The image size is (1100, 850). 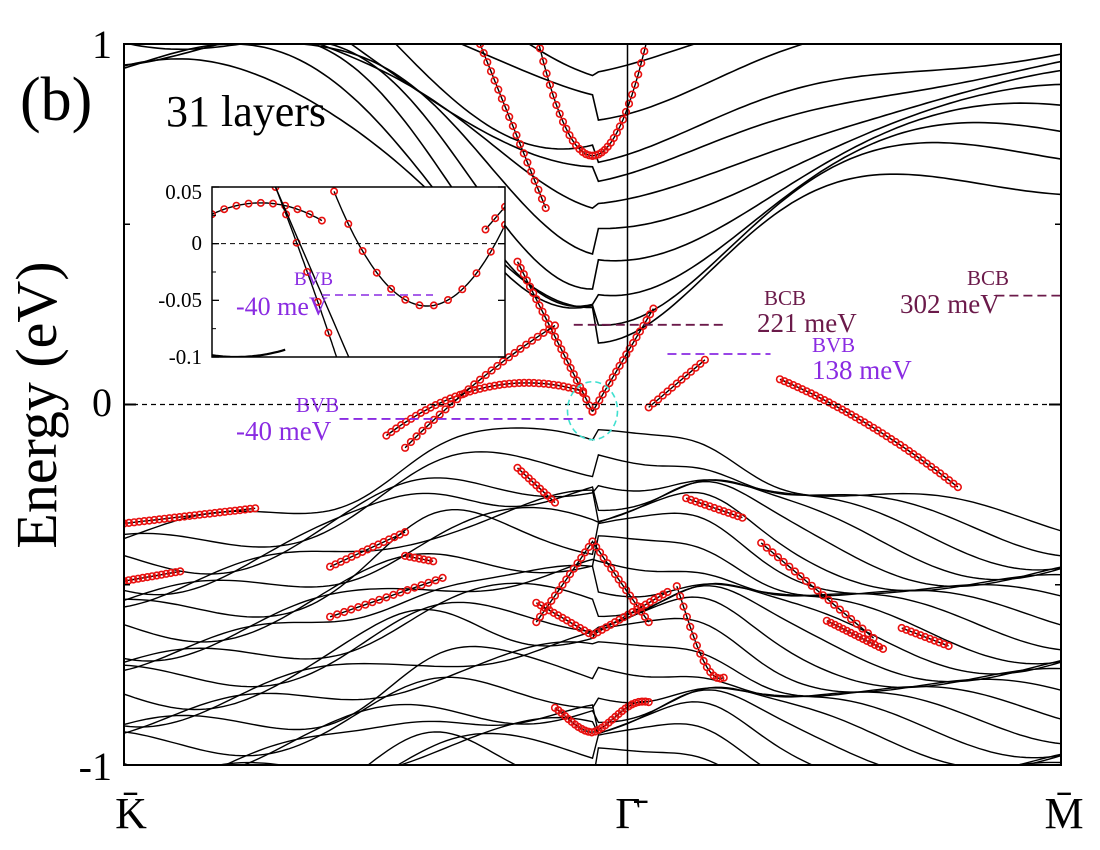 I want to click on conduction-surface-left, so click(x=513, y=128).